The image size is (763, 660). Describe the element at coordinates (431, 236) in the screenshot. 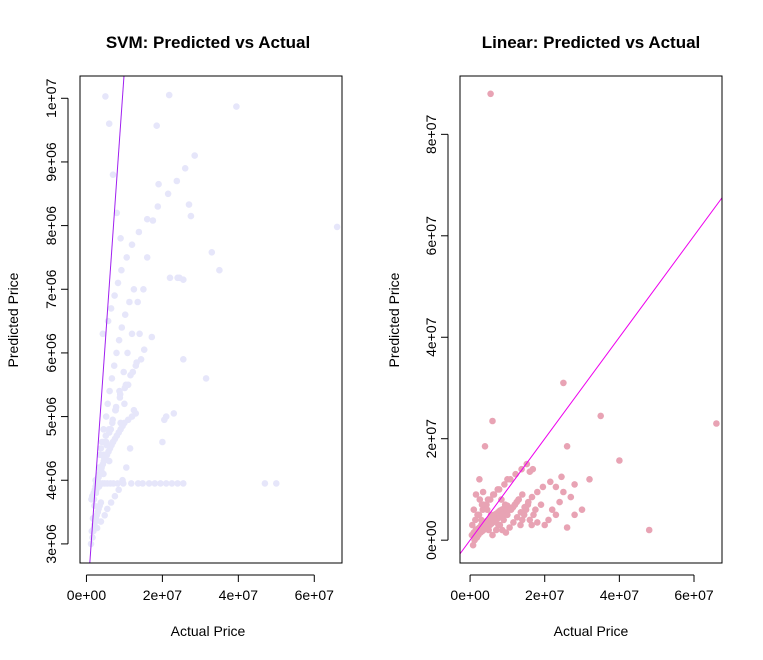

I see `linear-y-tick-label: 6e+07` at that location.